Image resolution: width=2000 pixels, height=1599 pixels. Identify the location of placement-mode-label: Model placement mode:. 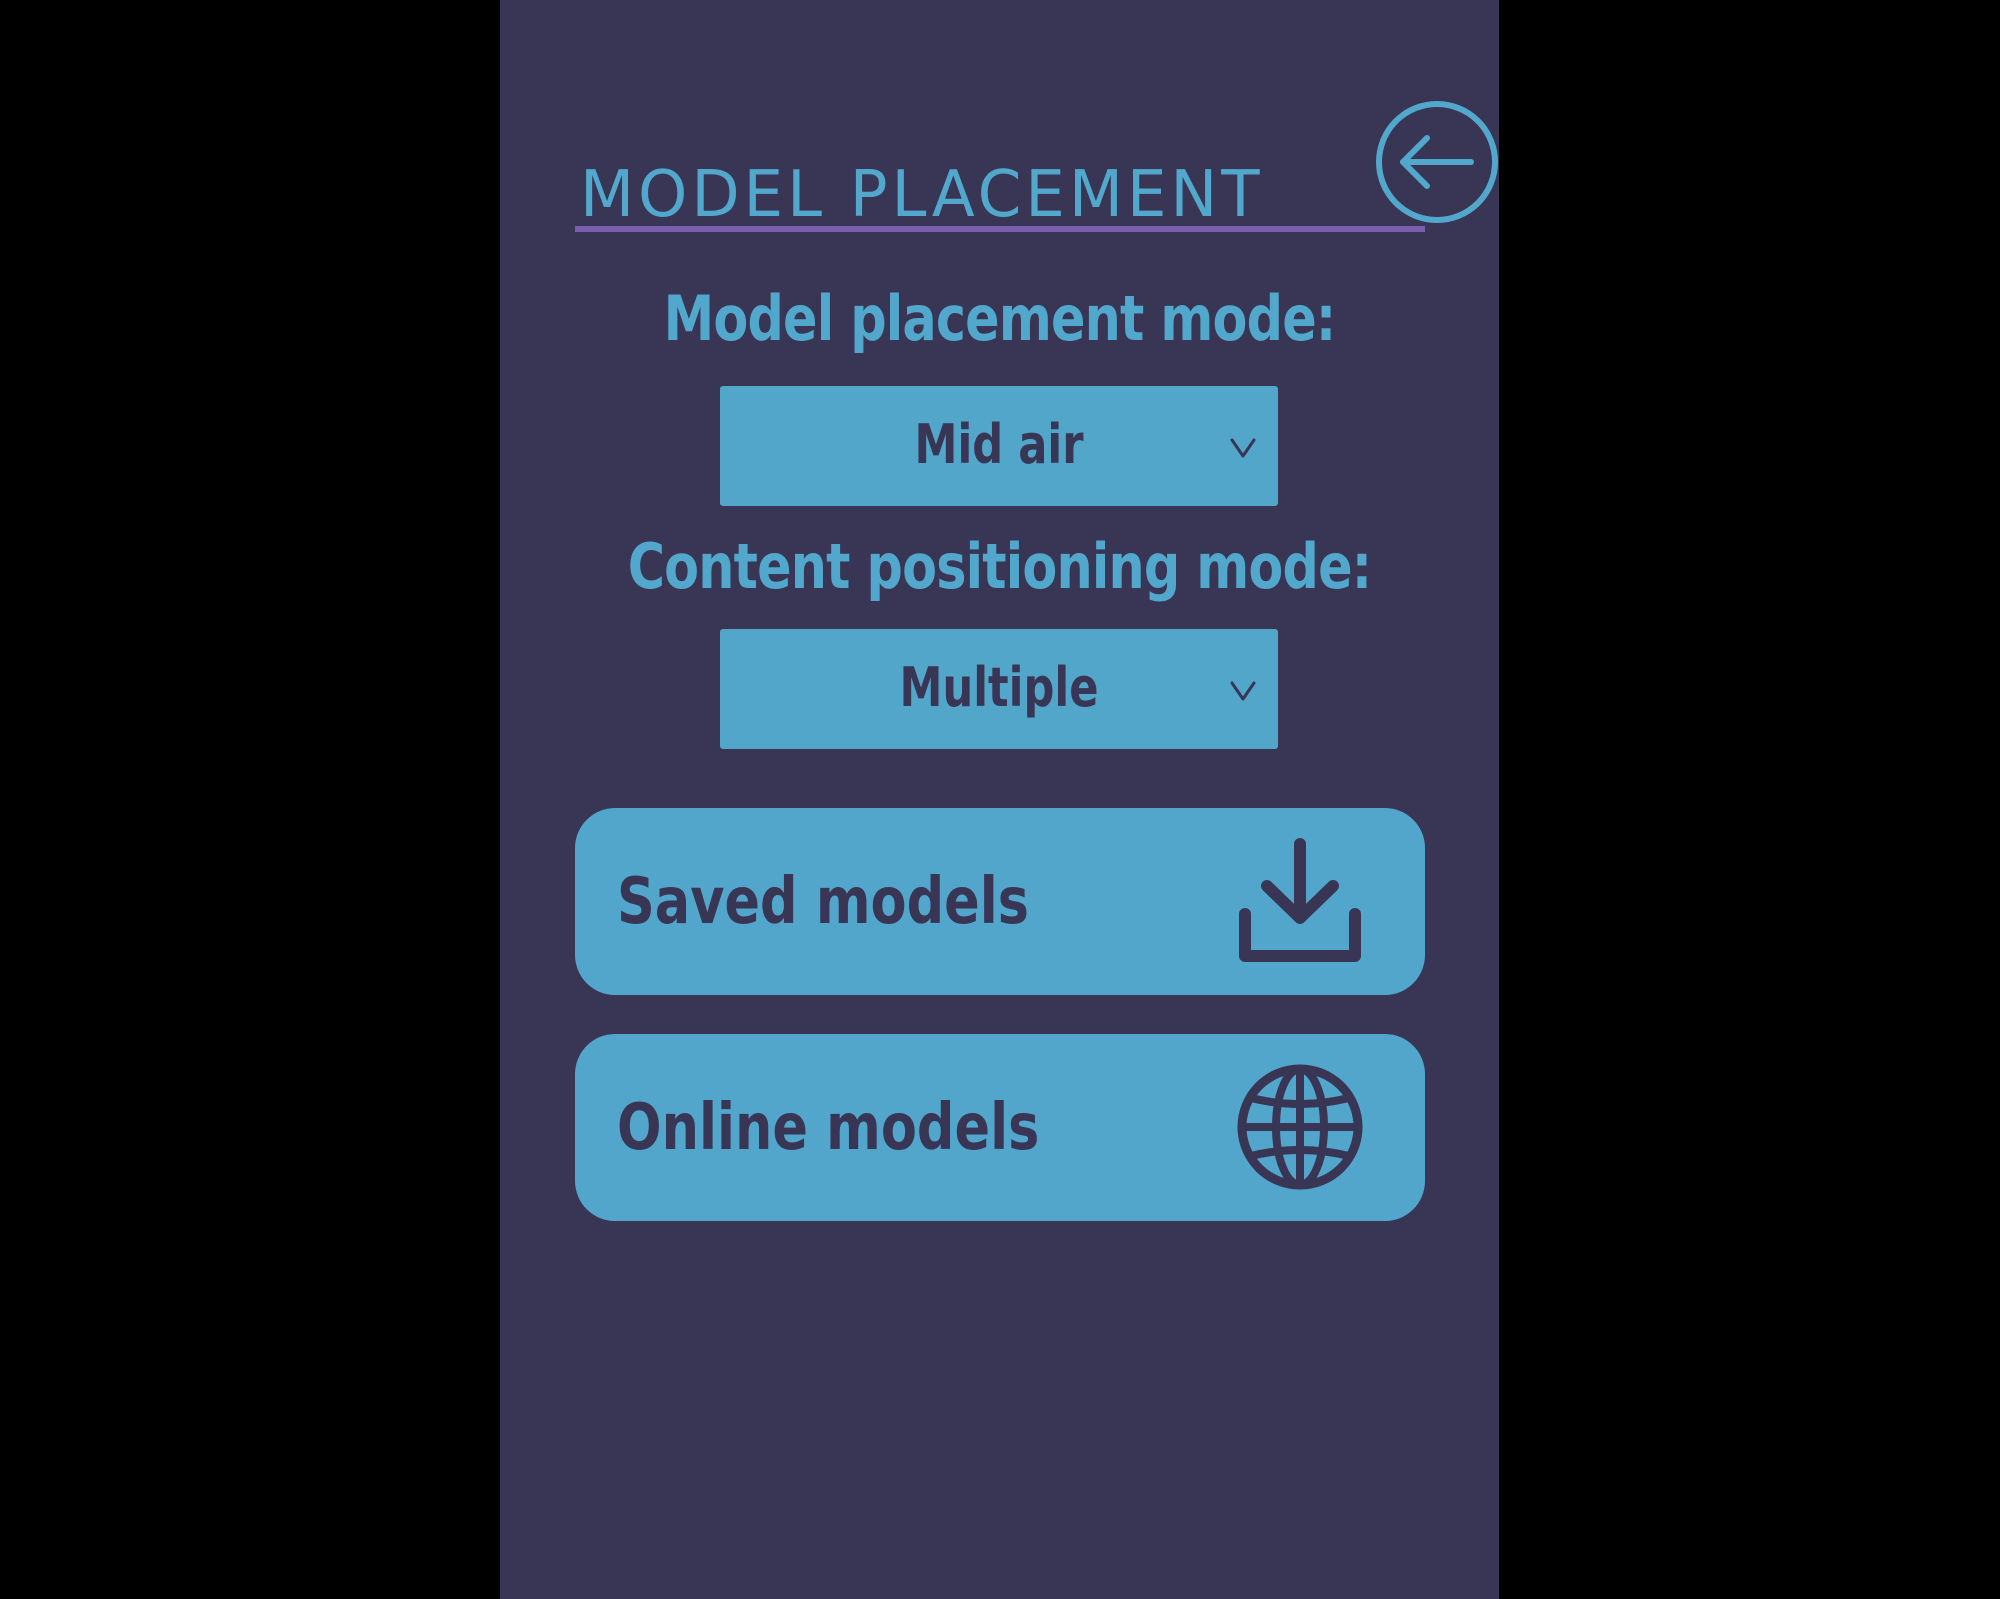
(1000, 318).